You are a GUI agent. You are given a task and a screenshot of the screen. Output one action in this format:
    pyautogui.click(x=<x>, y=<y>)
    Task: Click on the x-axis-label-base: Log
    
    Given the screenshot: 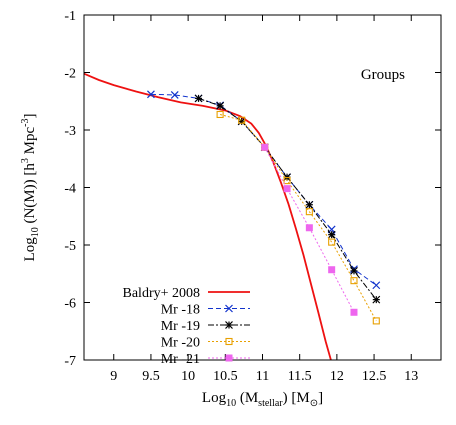 What is the action you would take?
    pyautogui.click(x=214, y=398)
    